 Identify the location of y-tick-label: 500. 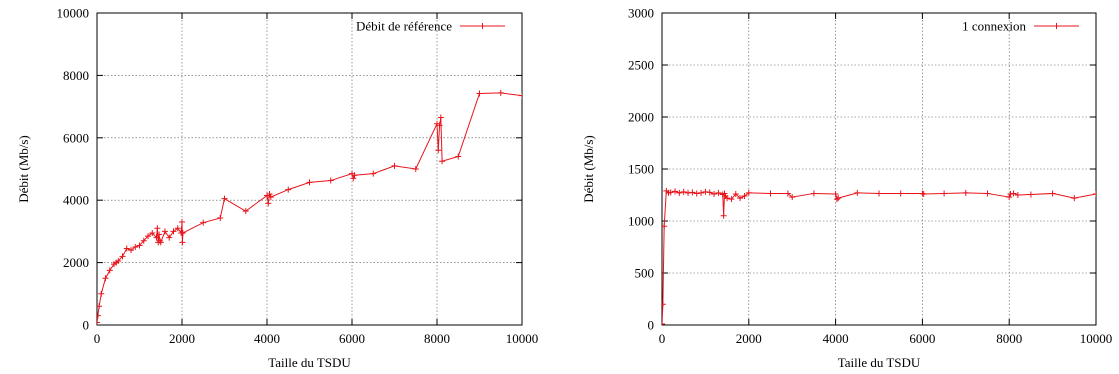
(645, 273).